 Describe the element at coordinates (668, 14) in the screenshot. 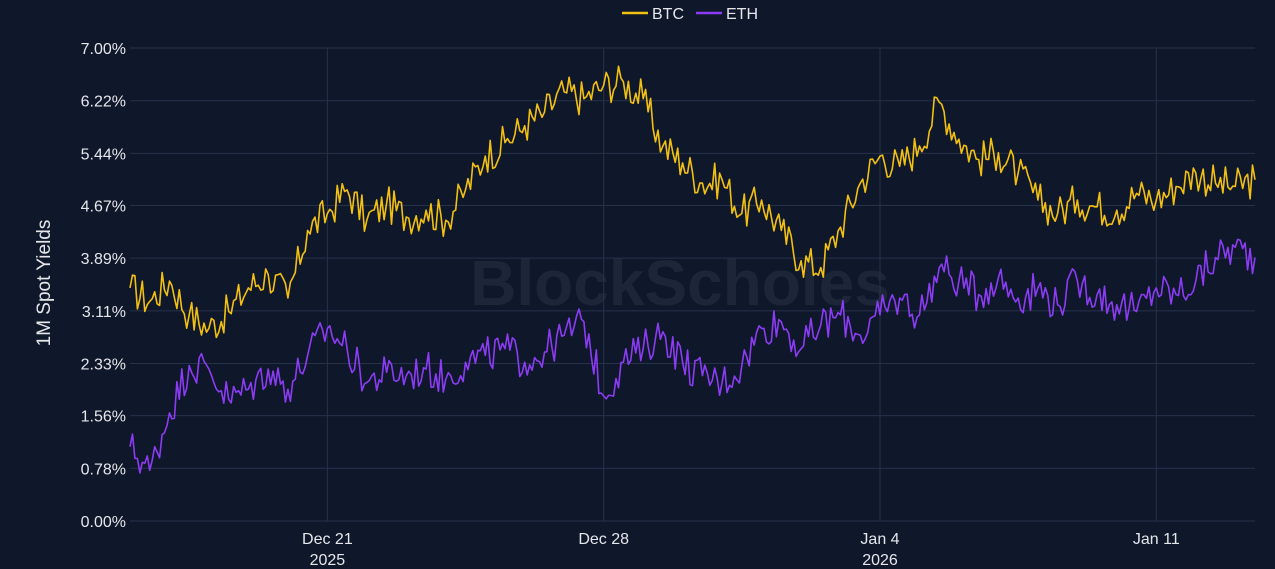

I see `legend-label-btc: BTC` at that location.